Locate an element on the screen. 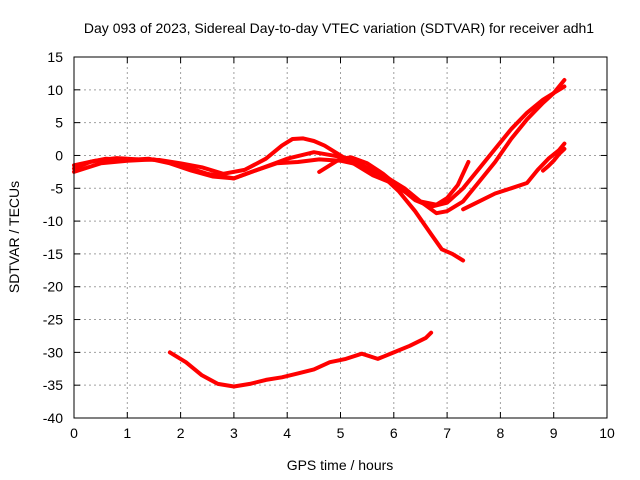 The image size is (640, 480). x-tick-label: 7 is located at coordinates (447, 433).